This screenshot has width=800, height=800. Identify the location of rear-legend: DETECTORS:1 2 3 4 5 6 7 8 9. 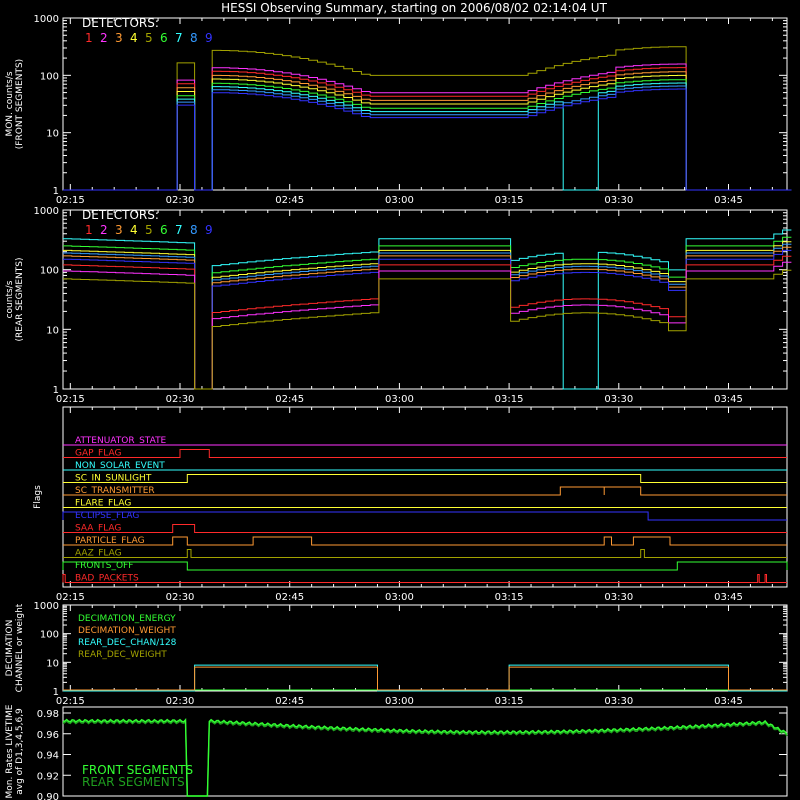
(147, 222).